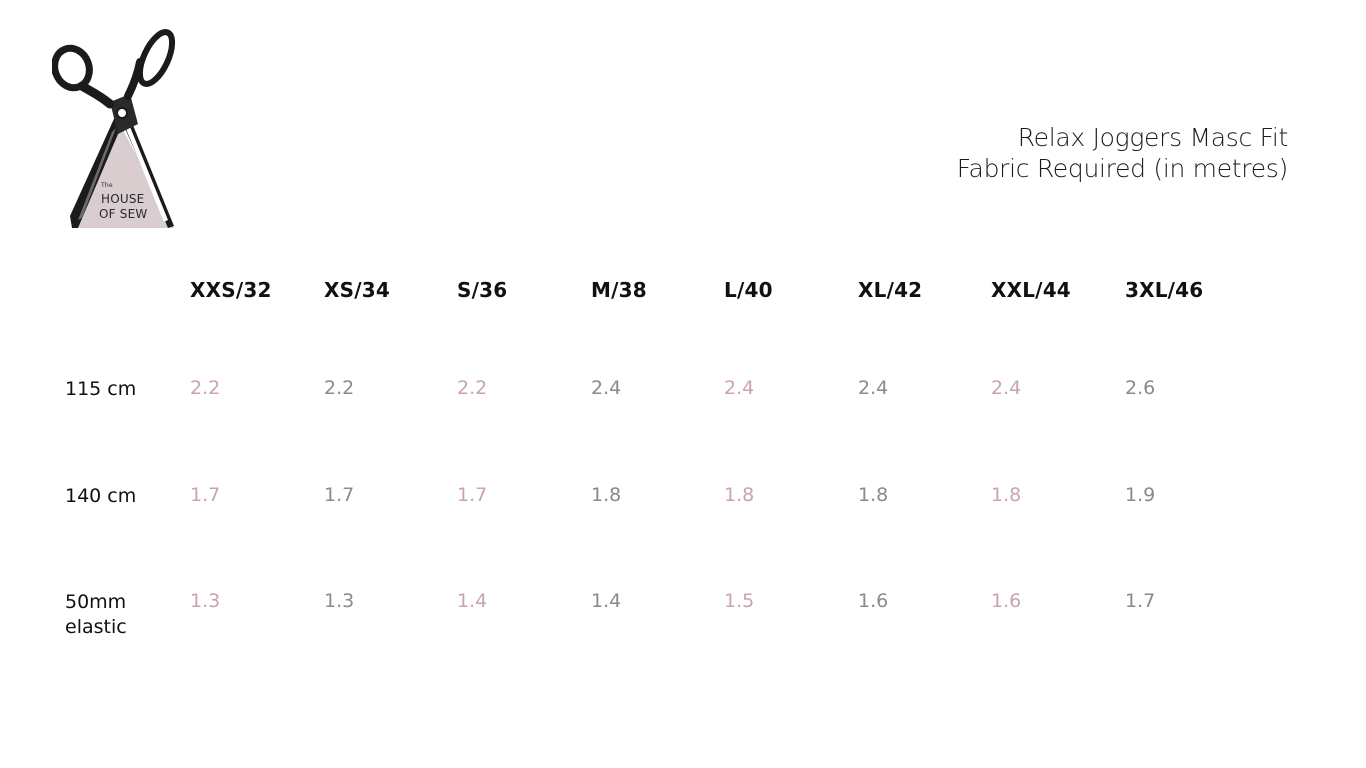 The width and height of the screenshot is (1366, 768). What do you see at coordinates (748, 290) in the screenshot?
I see `size-header-l: L/40` at bounding box center [748, 290].